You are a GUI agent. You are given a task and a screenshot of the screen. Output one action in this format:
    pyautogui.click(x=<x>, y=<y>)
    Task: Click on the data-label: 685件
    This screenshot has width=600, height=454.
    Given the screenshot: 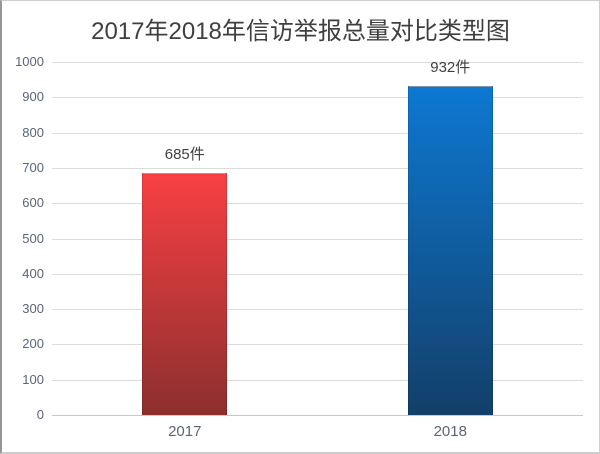 What is the action you would take?
    pyautogui.click(x=184, y=155)
    